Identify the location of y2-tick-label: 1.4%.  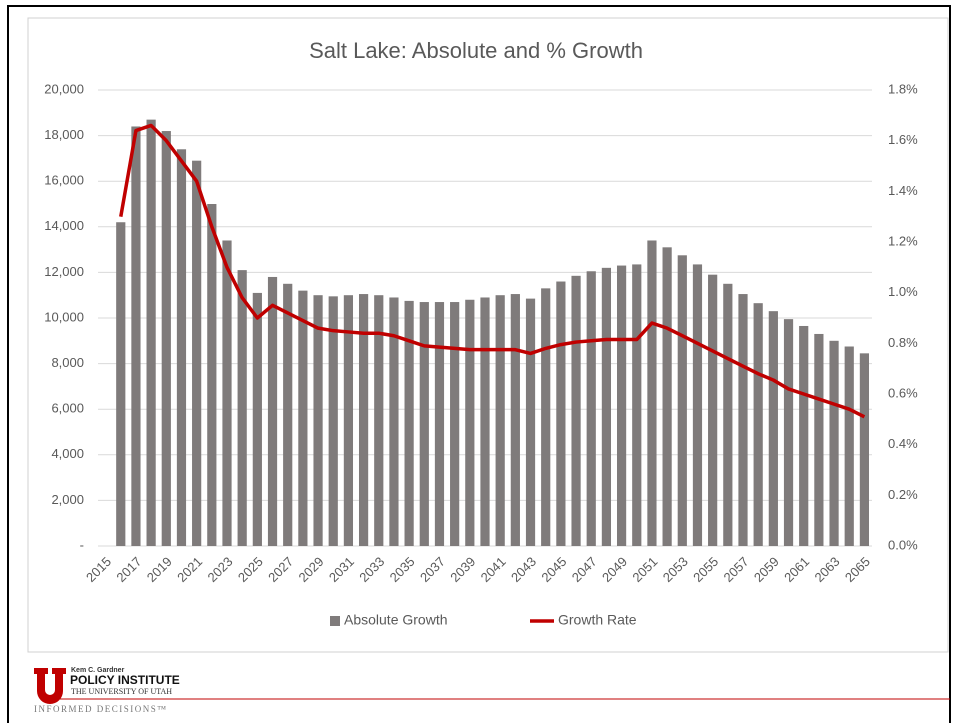
(903, 190).